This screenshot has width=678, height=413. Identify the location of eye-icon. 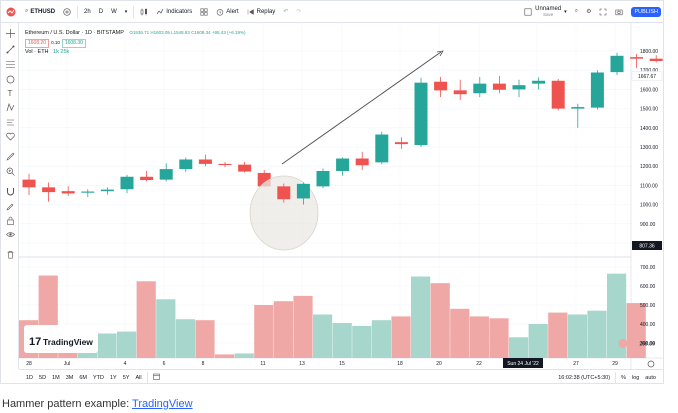
(10, 234).